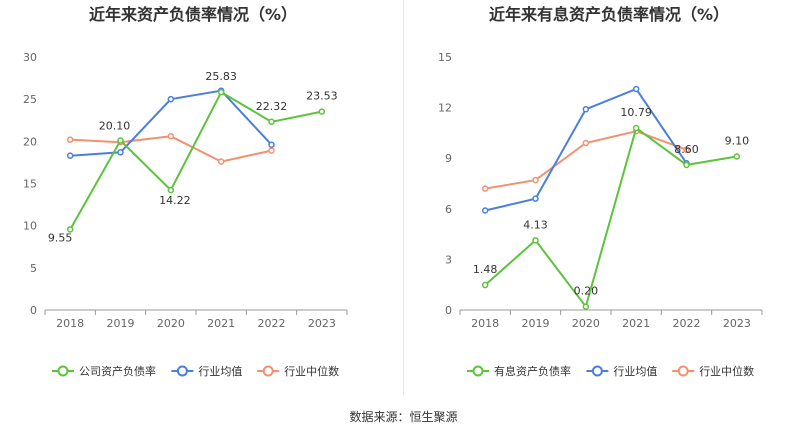 Image resolution: width=807 pixels, height=436 pixels. What do you see at coordinates (30, 141) in the screenshot?
I see `y-tick-label: 20` at bounding box center [30, 141].